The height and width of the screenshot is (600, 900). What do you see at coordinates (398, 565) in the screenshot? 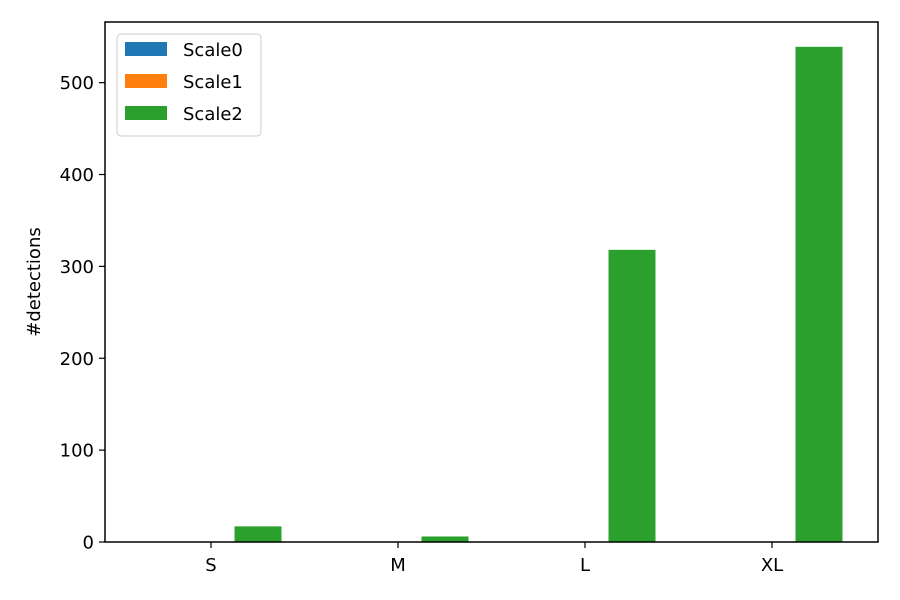
I see `x-tick-label: M` at bounding box center [398, 565].